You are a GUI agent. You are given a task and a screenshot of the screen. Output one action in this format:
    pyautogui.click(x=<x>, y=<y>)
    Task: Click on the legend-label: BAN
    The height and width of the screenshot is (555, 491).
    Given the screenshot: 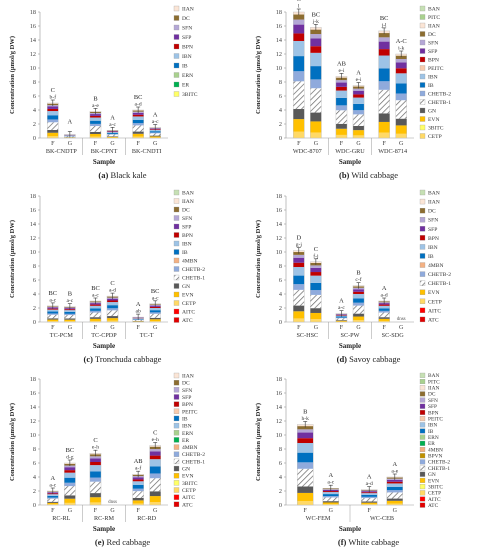 What is the action you would take?
    pyautogui.click(x=434, y=10)
    